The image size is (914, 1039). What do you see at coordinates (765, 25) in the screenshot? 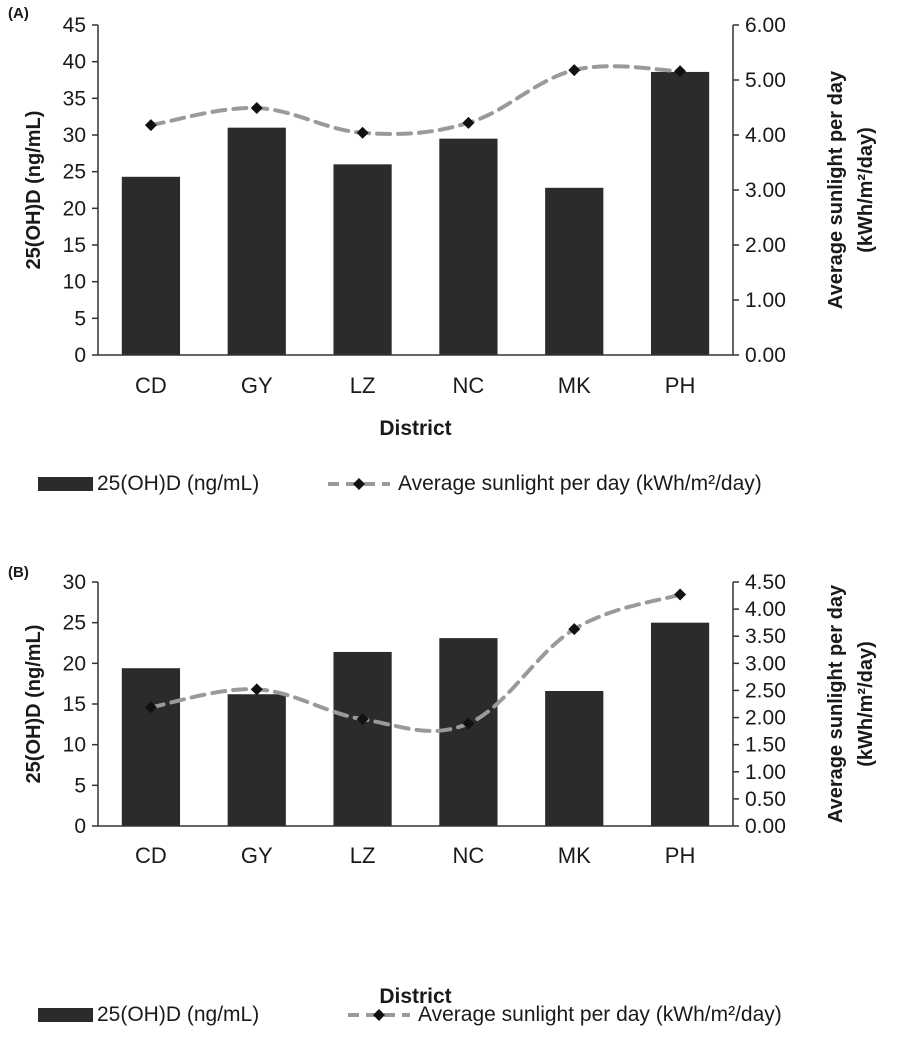
I see `right-tick-label: 6.00` at bounding box center [765, 25].